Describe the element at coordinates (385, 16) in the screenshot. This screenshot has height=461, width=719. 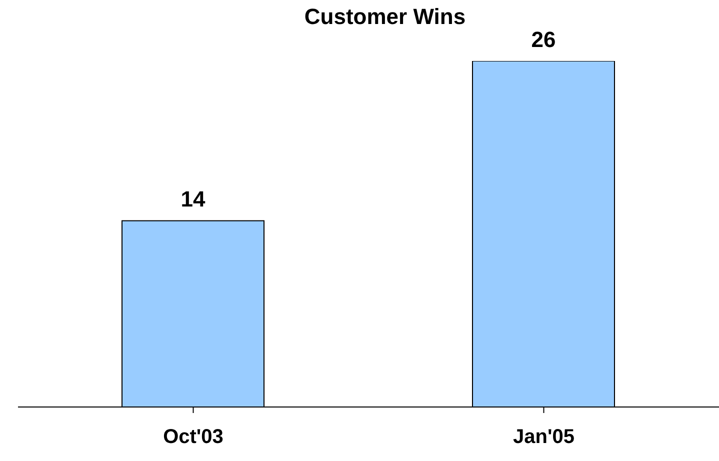
I see `chart-title: Customer Wins` at that location.